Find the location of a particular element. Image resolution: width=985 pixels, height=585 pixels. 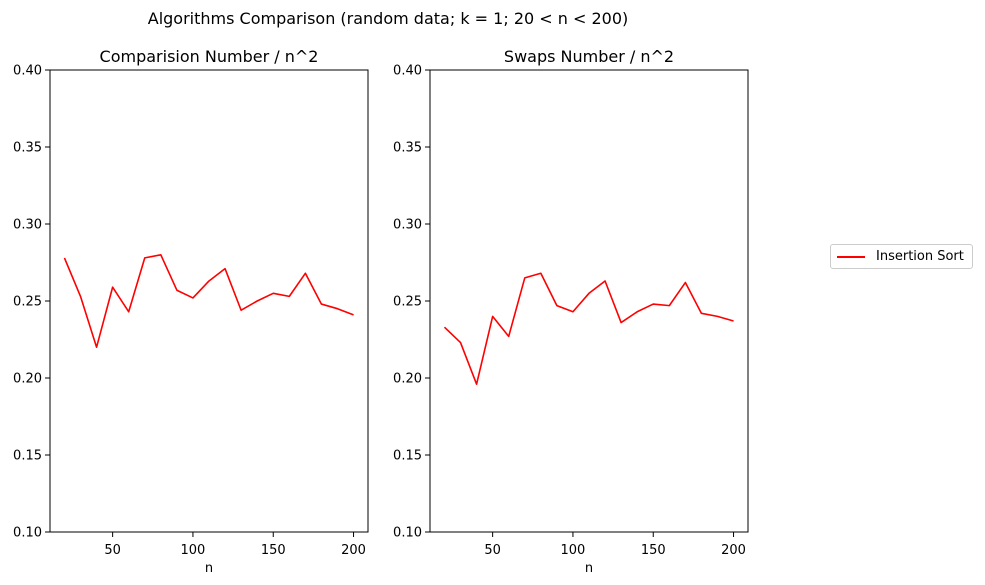

left-y-tick-label: 0.40 is located at coordinates (27, 71).